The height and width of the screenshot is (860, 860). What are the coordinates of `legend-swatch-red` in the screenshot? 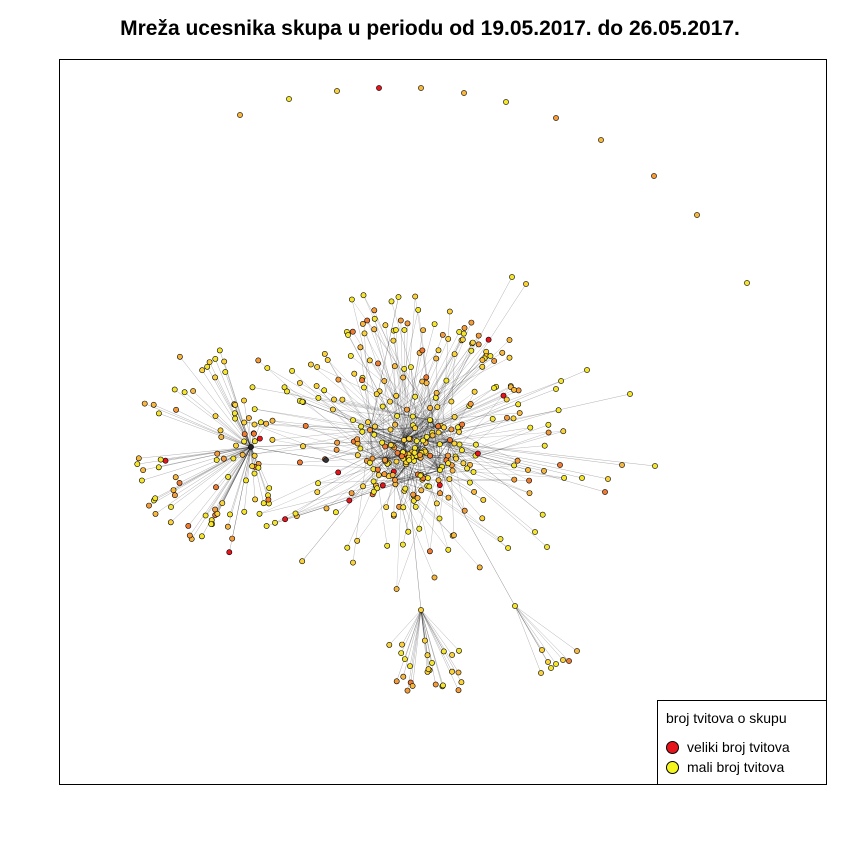 It's located at (672, 747).